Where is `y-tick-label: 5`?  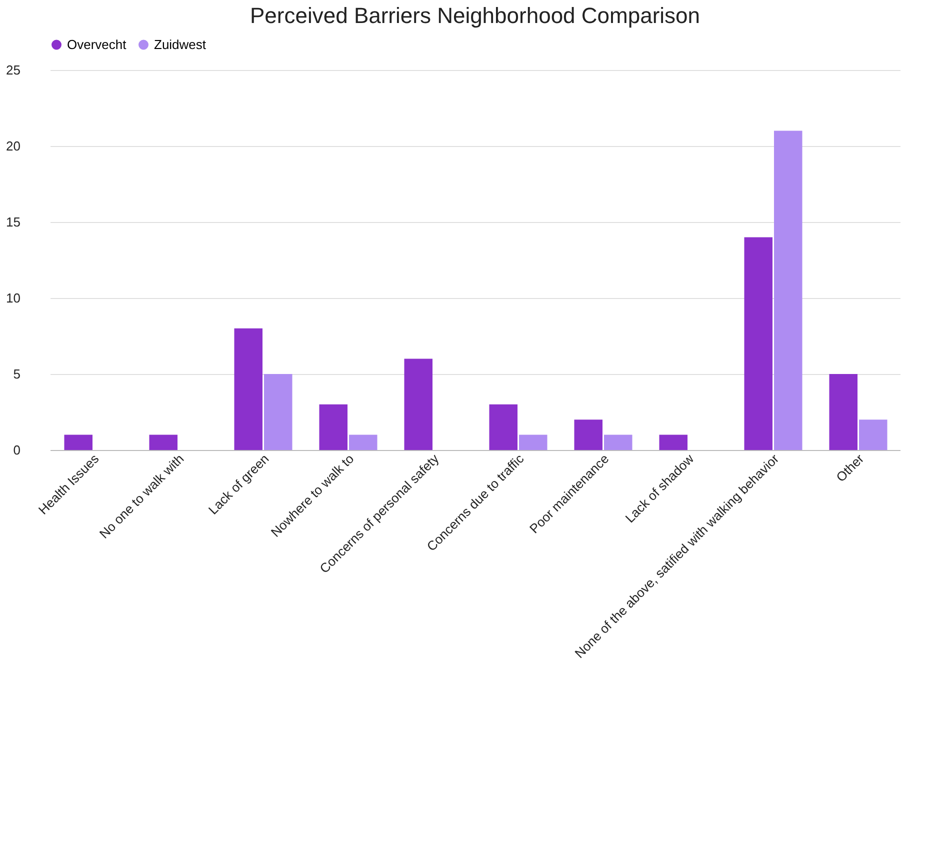
y-tick-label: 5 is located at coordinates (16, 374).